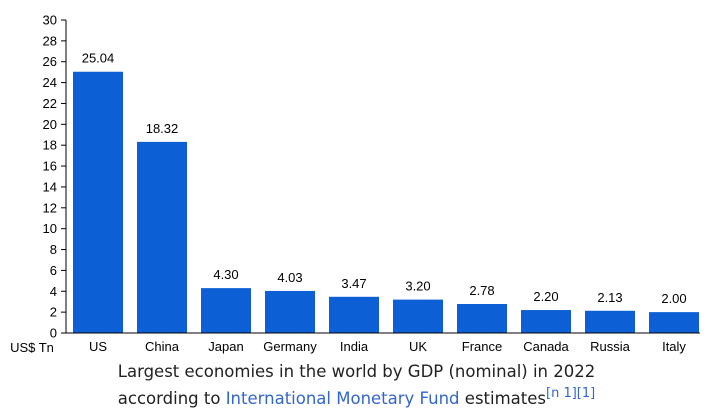 The height and width of the screenshot is (412, 713). I want to click on bar-value-label: 2.00, so click(673, 298).